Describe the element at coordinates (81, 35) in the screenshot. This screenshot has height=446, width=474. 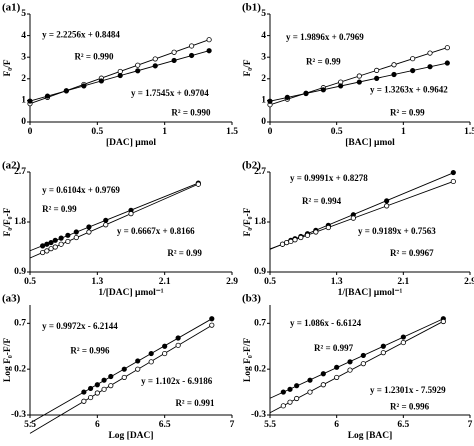
I see `annotation: y = 2.2256x + 0.8484` at that location.